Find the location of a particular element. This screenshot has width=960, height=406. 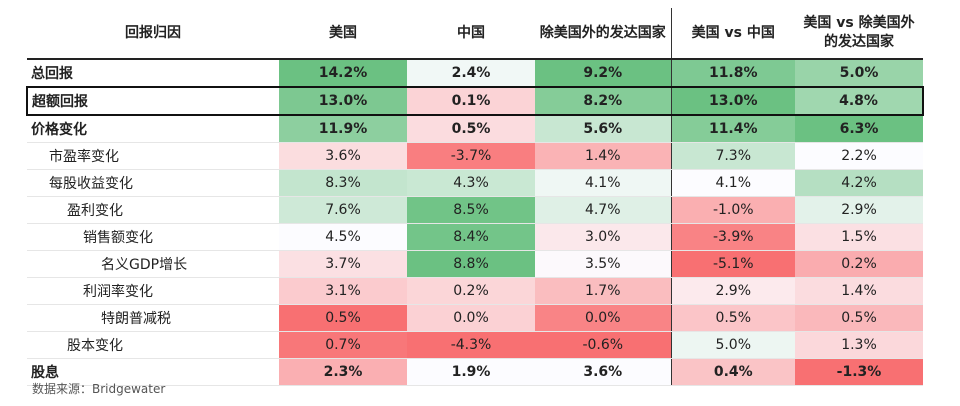

value-cell: 3.0% is located at coordinates (603, 237).